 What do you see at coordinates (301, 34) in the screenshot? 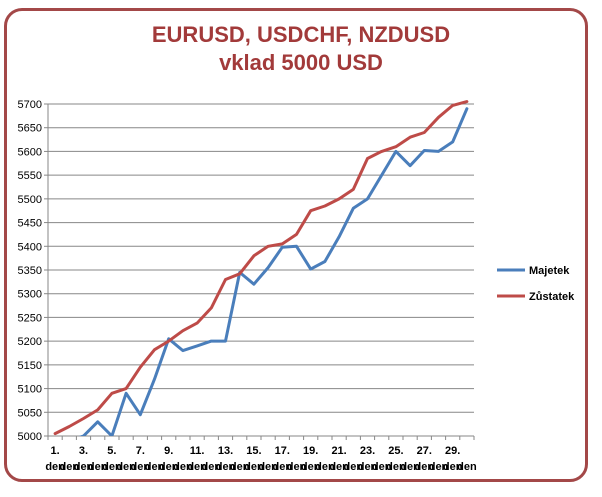
I see `chart-title: EURUSD, USDCHF, NZDUSD` at bounding box center [301, 34].